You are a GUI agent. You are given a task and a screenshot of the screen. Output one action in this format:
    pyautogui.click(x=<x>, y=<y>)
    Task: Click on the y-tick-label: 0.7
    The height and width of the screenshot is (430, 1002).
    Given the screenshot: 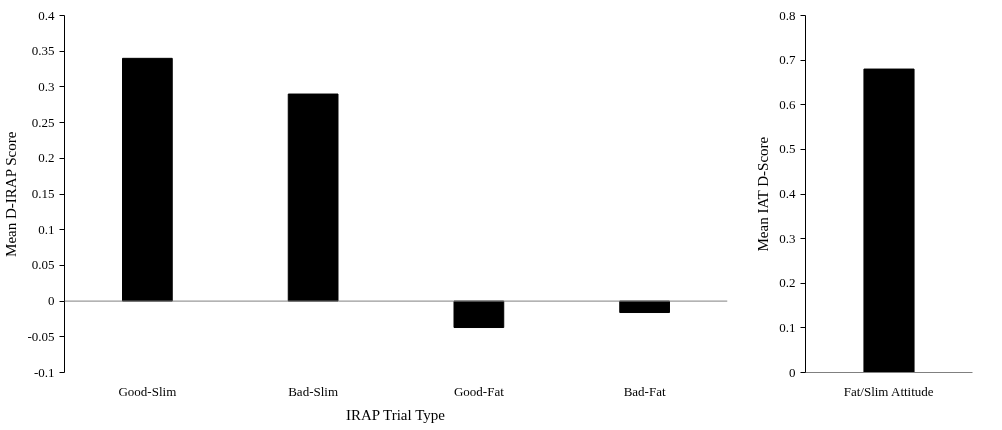 What is the action you would take?
    pyautogui.click(x=787, y=60)
    